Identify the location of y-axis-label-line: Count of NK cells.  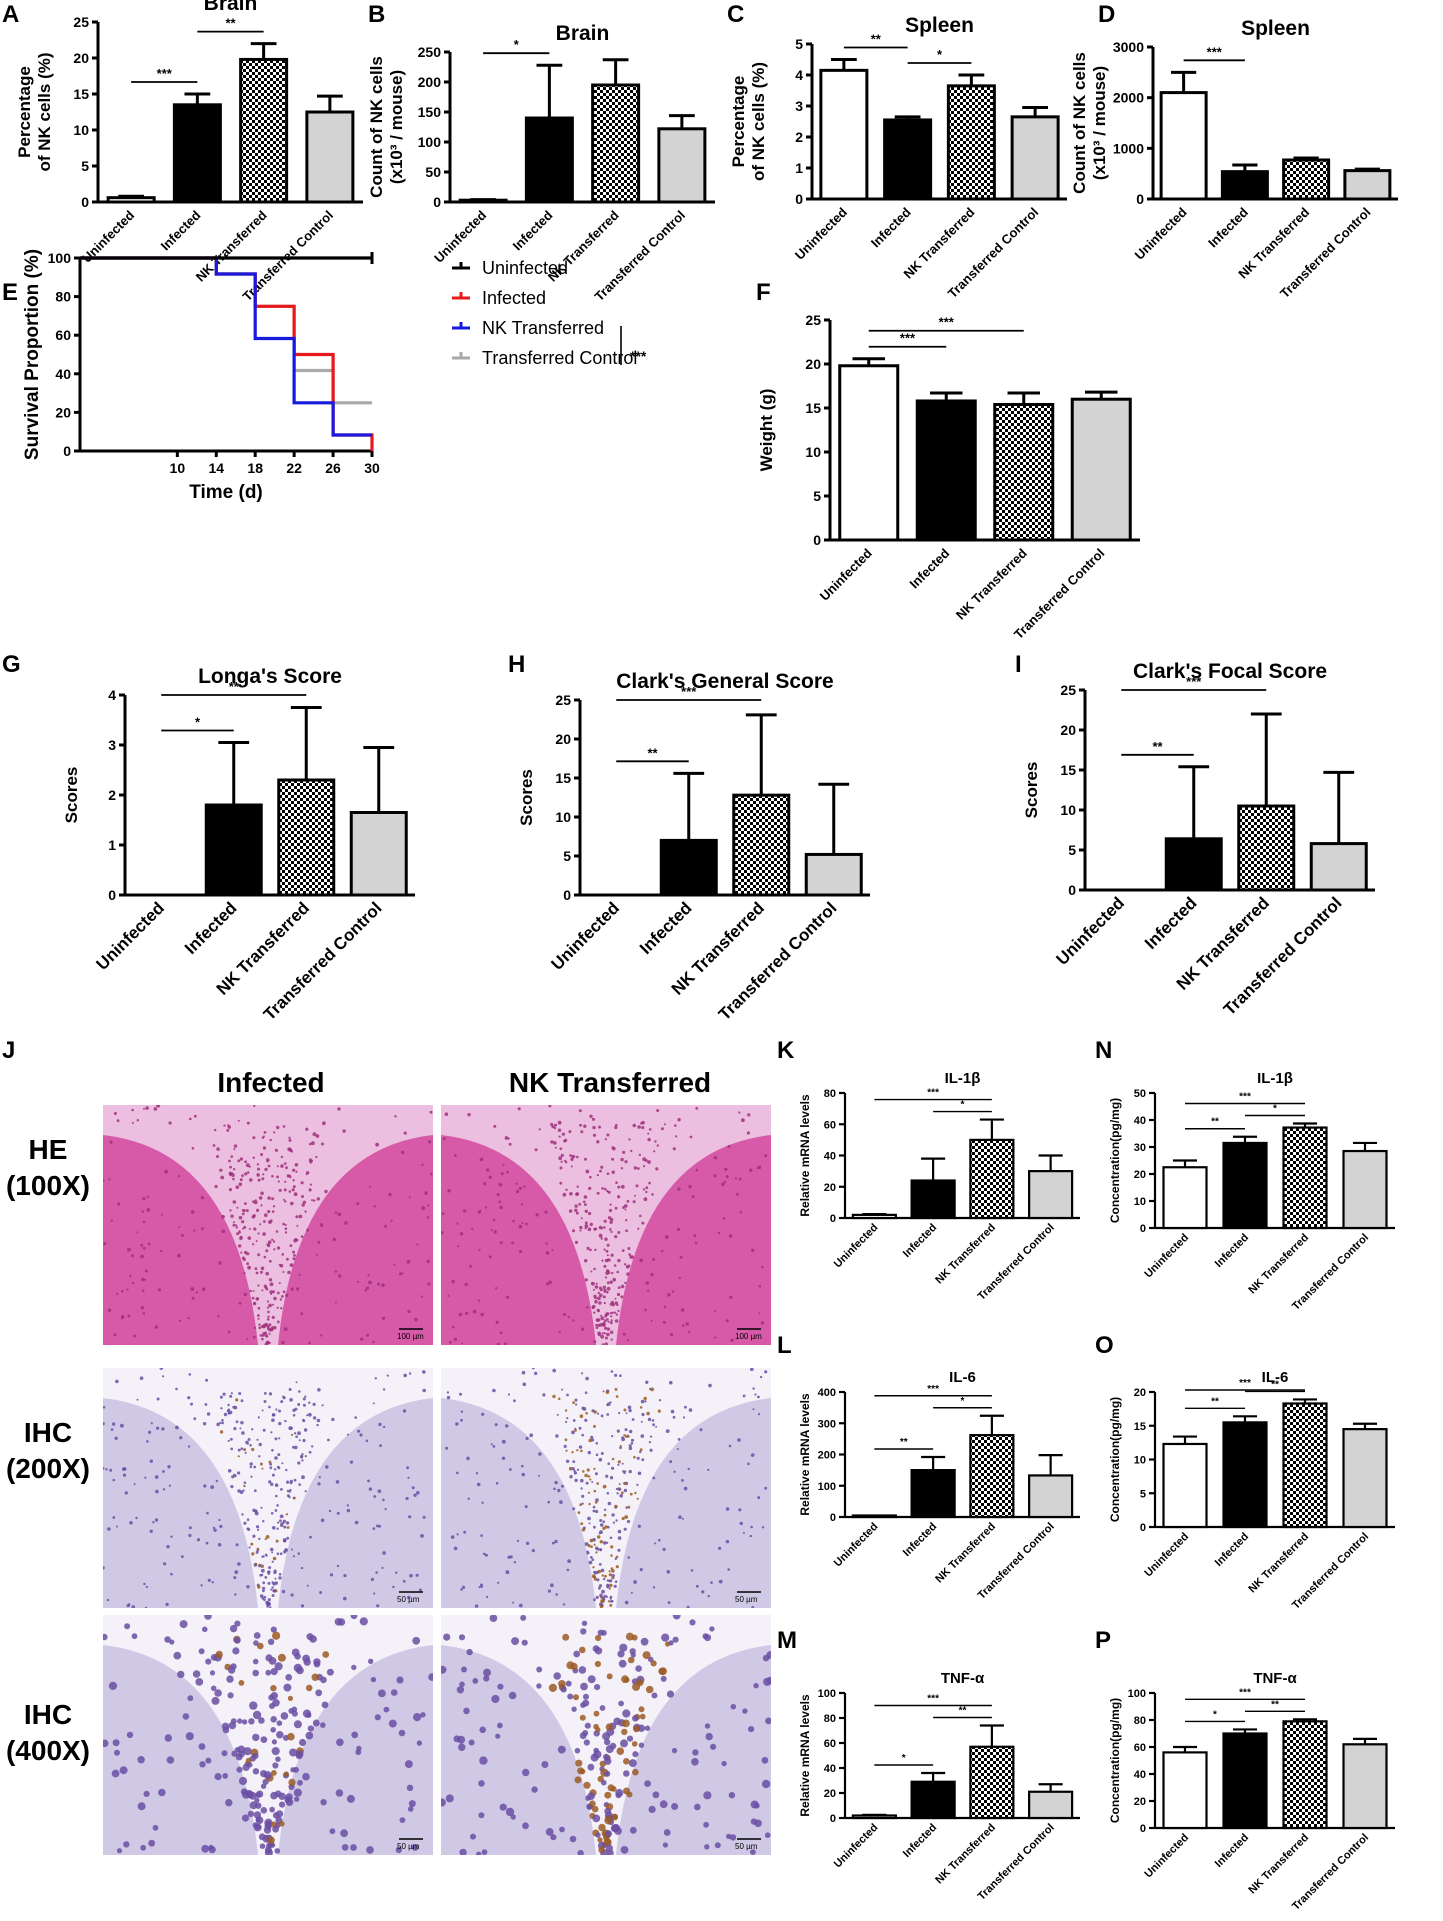
(376, 127).